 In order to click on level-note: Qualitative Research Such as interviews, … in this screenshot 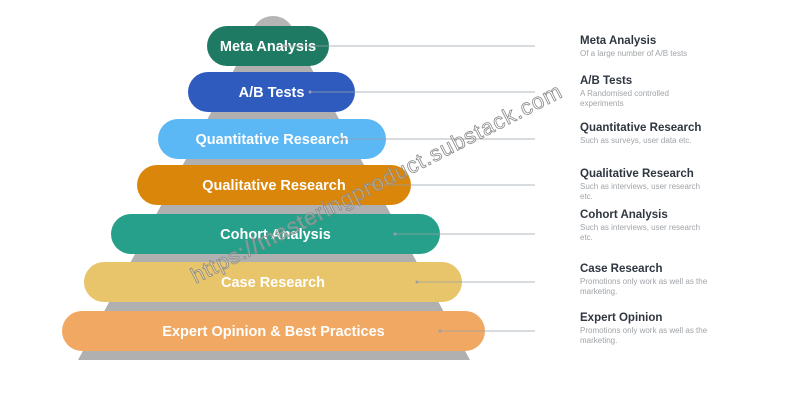, I will do `click(645, 185)`.